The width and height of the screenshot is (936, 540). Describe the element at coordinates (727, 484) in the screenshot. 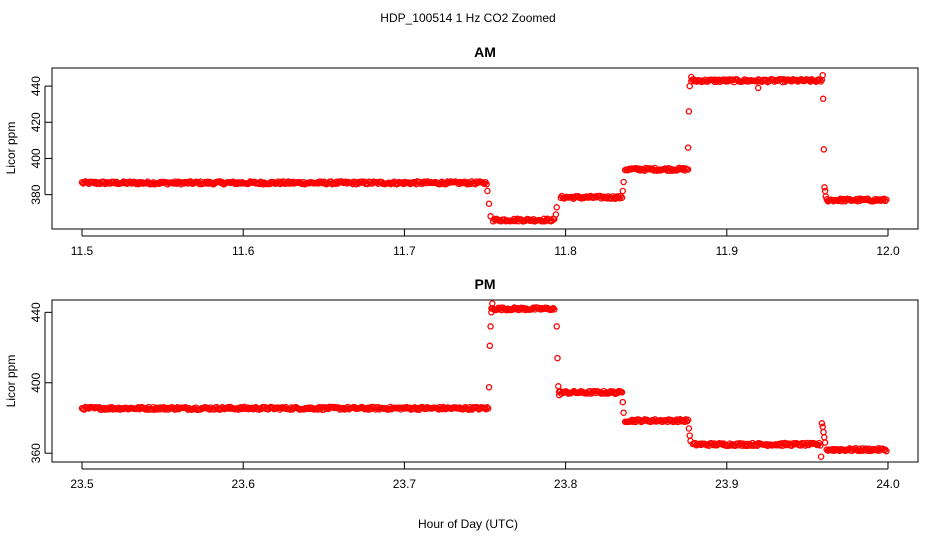

I see `pm-x-tick-label: 23.9` at that location.